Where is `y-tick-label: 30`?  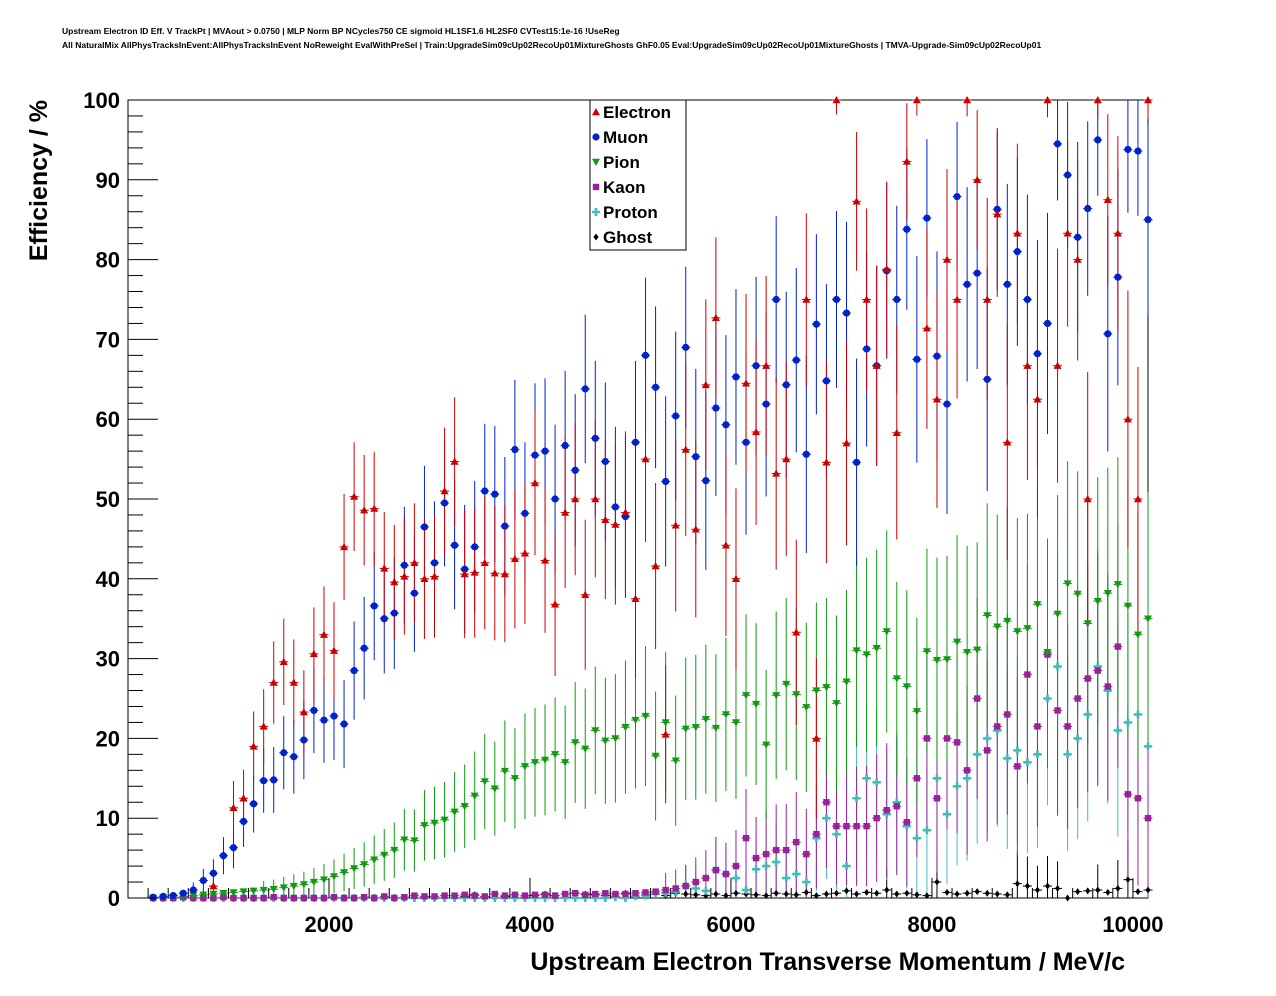
y-tick-label: 30 is located at coordinates (108, 659).